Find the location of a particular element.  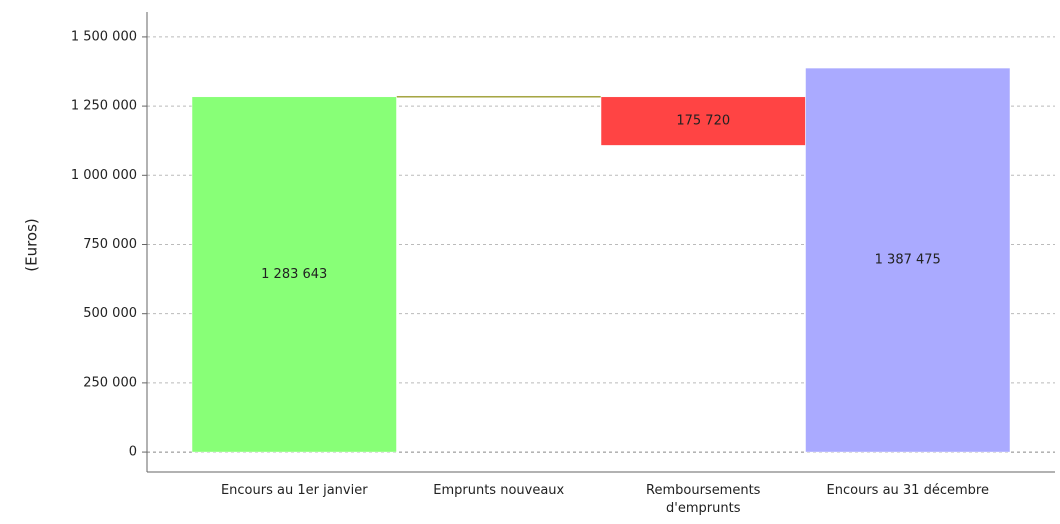

x-tick-label: Encours au 31 décembre is located at coordinates (907, 490).